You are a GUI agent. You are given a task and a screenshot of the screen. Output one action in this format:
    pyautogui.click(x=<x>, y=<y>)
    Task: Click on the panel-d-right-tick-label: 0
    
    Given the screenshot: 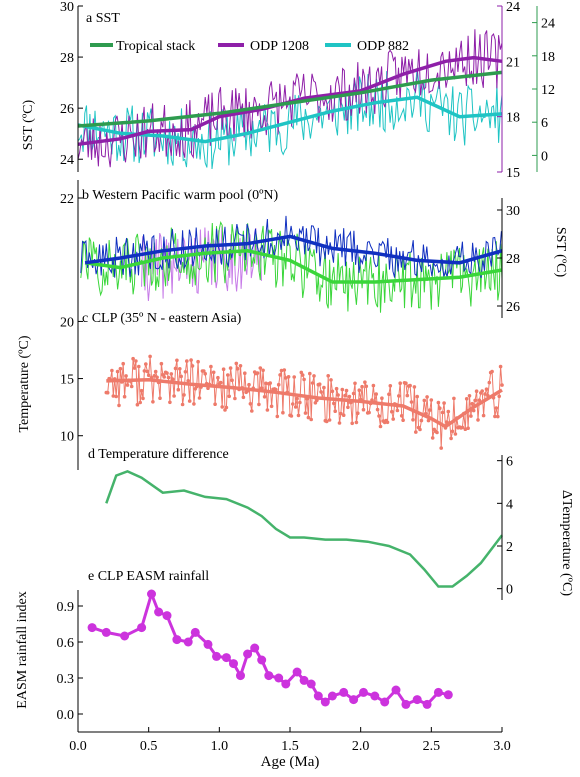 What is the action you would take?
    pyautogui.click(x=509, y=590)
    